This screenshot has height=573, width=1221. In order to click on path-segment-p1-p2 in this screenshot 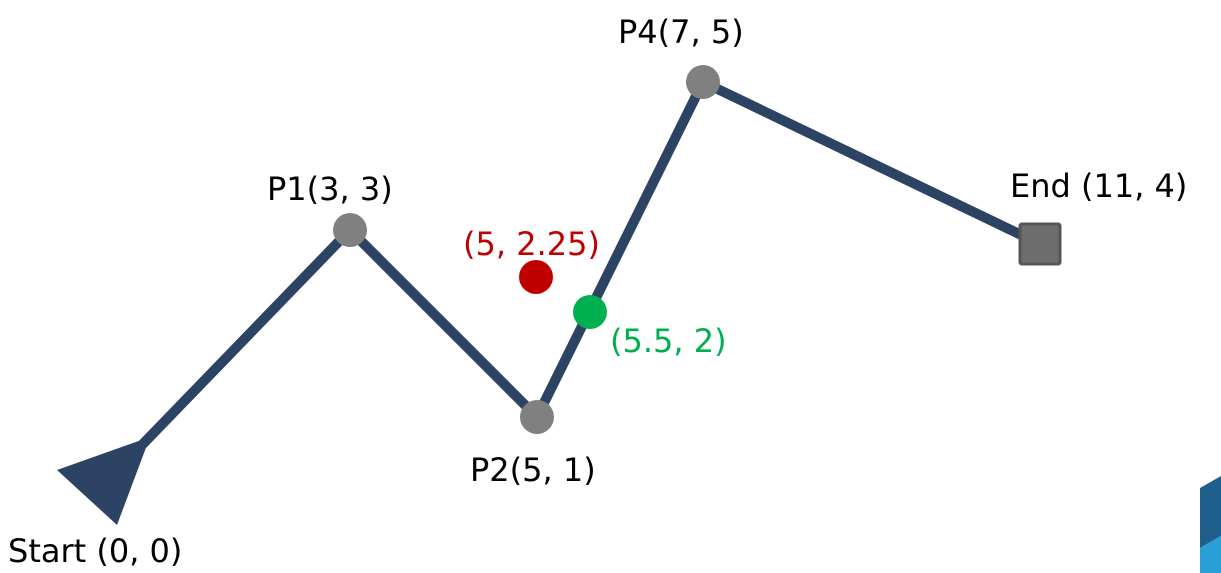, I will do `click(443, 323)`.